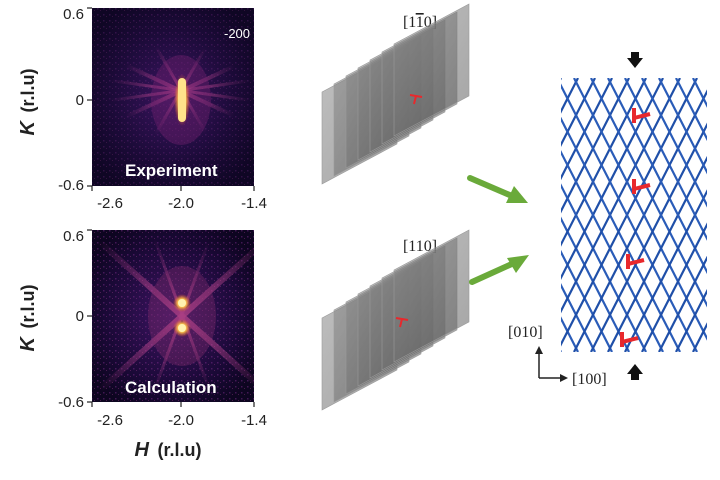  Describe the element at coordinates (110, 420) in the screenshot. I see `bottom-x-tick: -2.6` at that location.